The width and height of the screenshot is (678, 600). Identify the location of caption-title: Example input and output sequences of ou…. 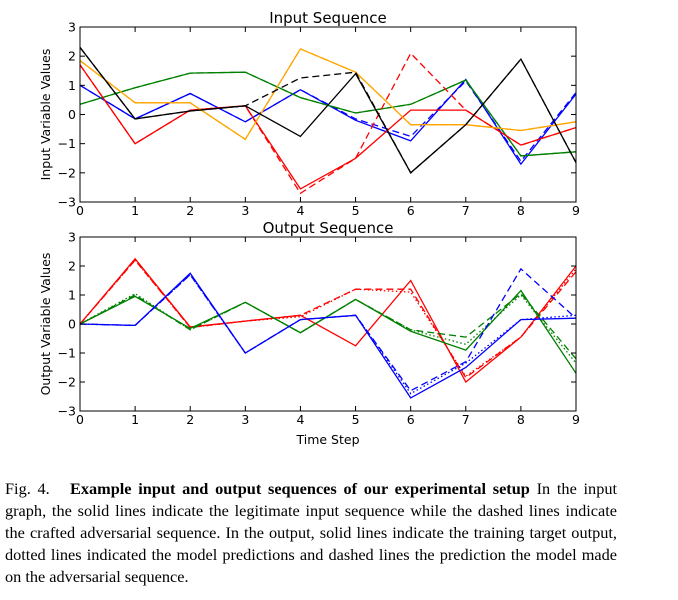
(300, 488).